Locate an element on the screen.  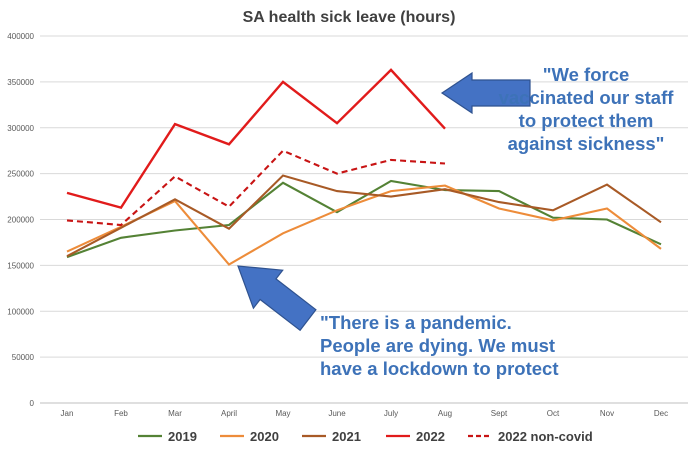
x-tick-label: Dec is located at coordinates (661, 413).